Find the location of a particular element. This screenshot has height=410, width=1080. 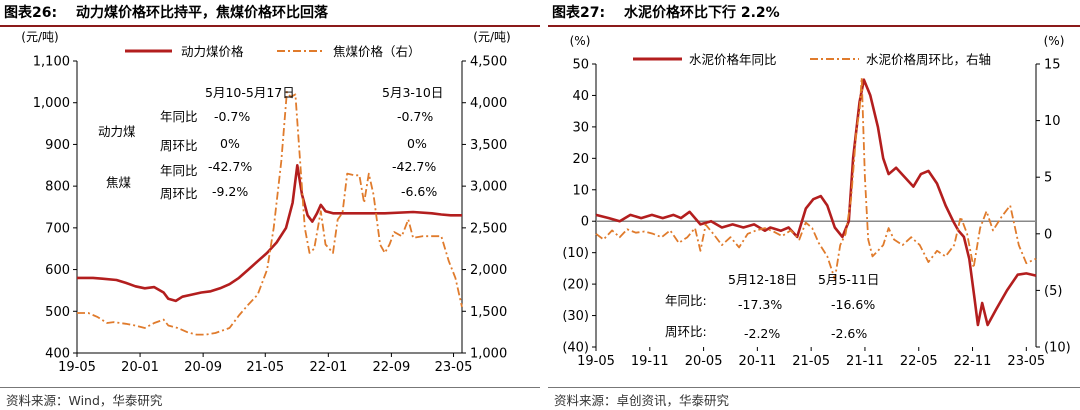

left-y-tick-label: 500 is located at coordinates (57, 312).